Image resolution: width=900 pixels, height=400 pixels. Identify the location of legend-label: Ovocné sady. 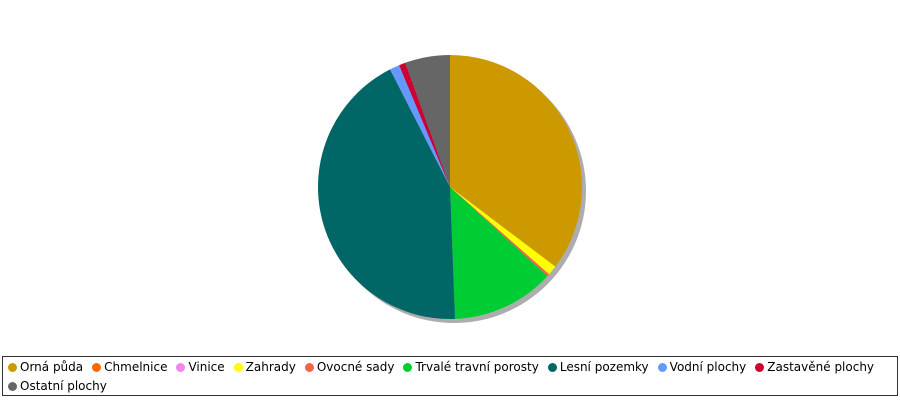
(355, 367).